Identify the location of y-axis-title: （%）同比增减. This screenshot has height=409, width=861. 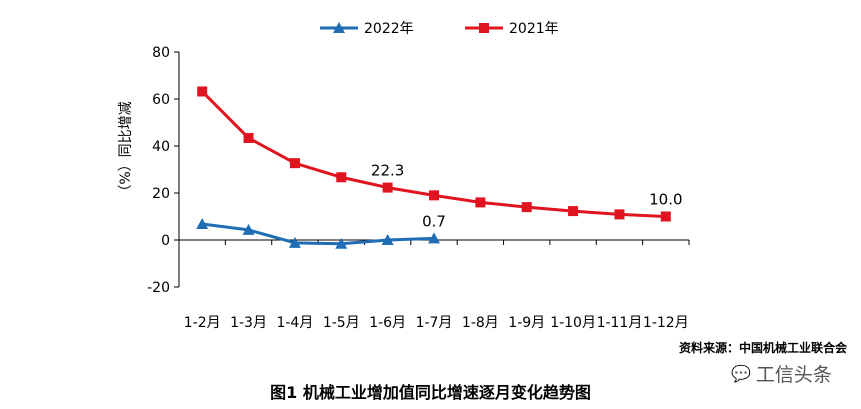
(126, 149).